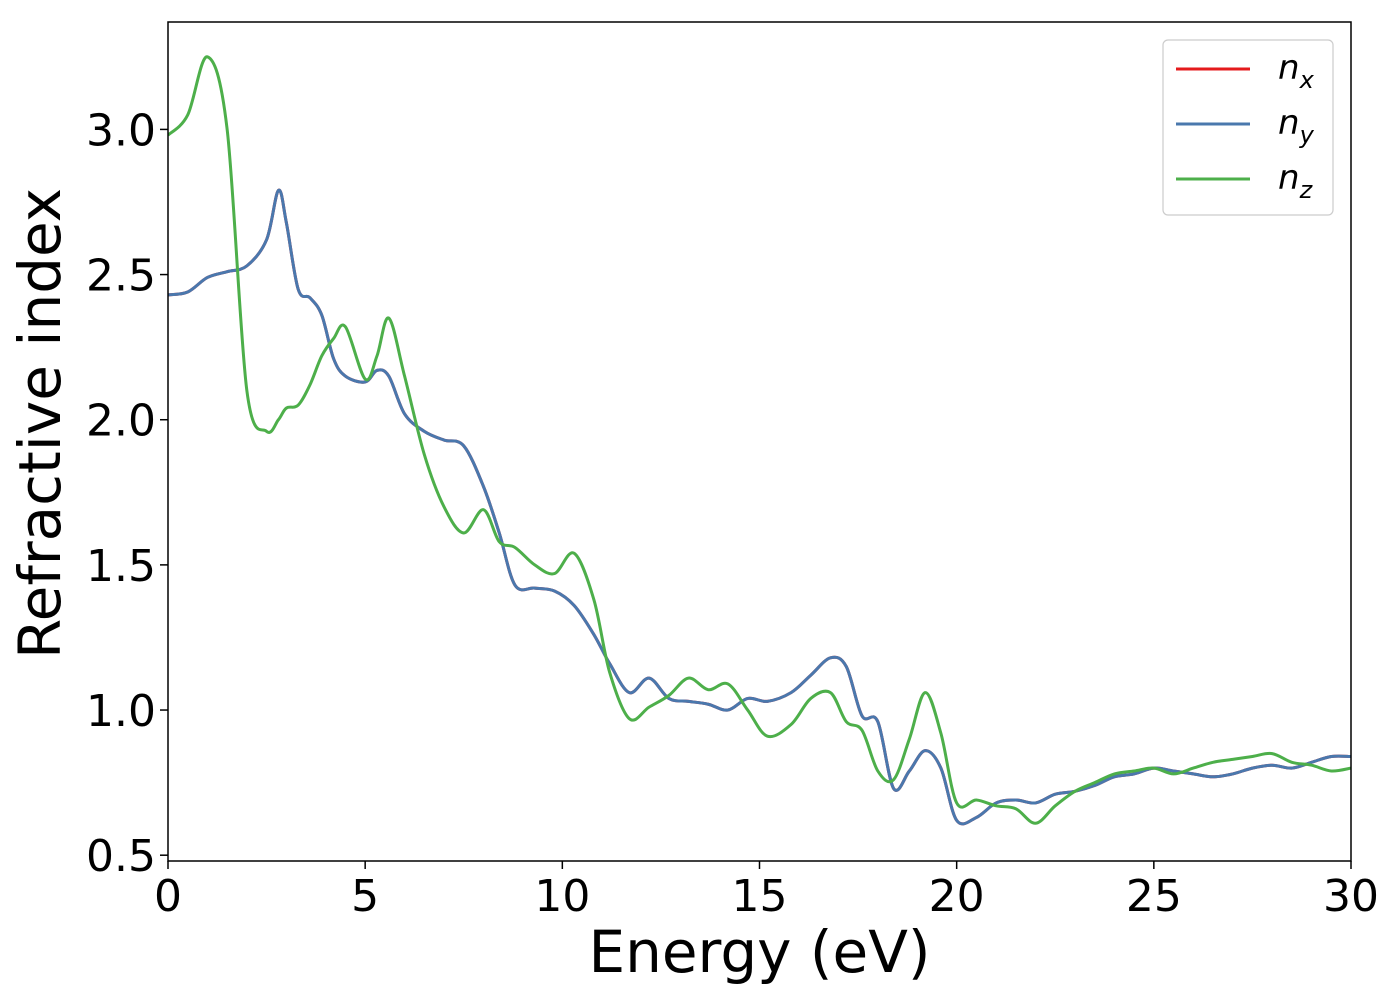  What do you see at coordinates (1296, 71) in the screenshot?
I see `legend-label: nx` at bounding box center [1296, 71].